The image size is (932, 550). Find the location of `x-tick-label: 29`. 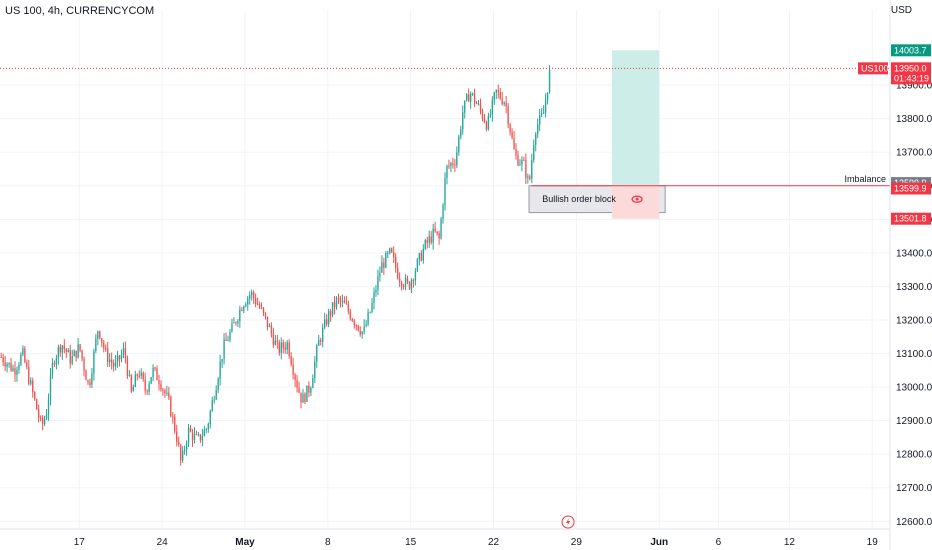

x-tick-label: 29 is located at coordinates (577, 542).